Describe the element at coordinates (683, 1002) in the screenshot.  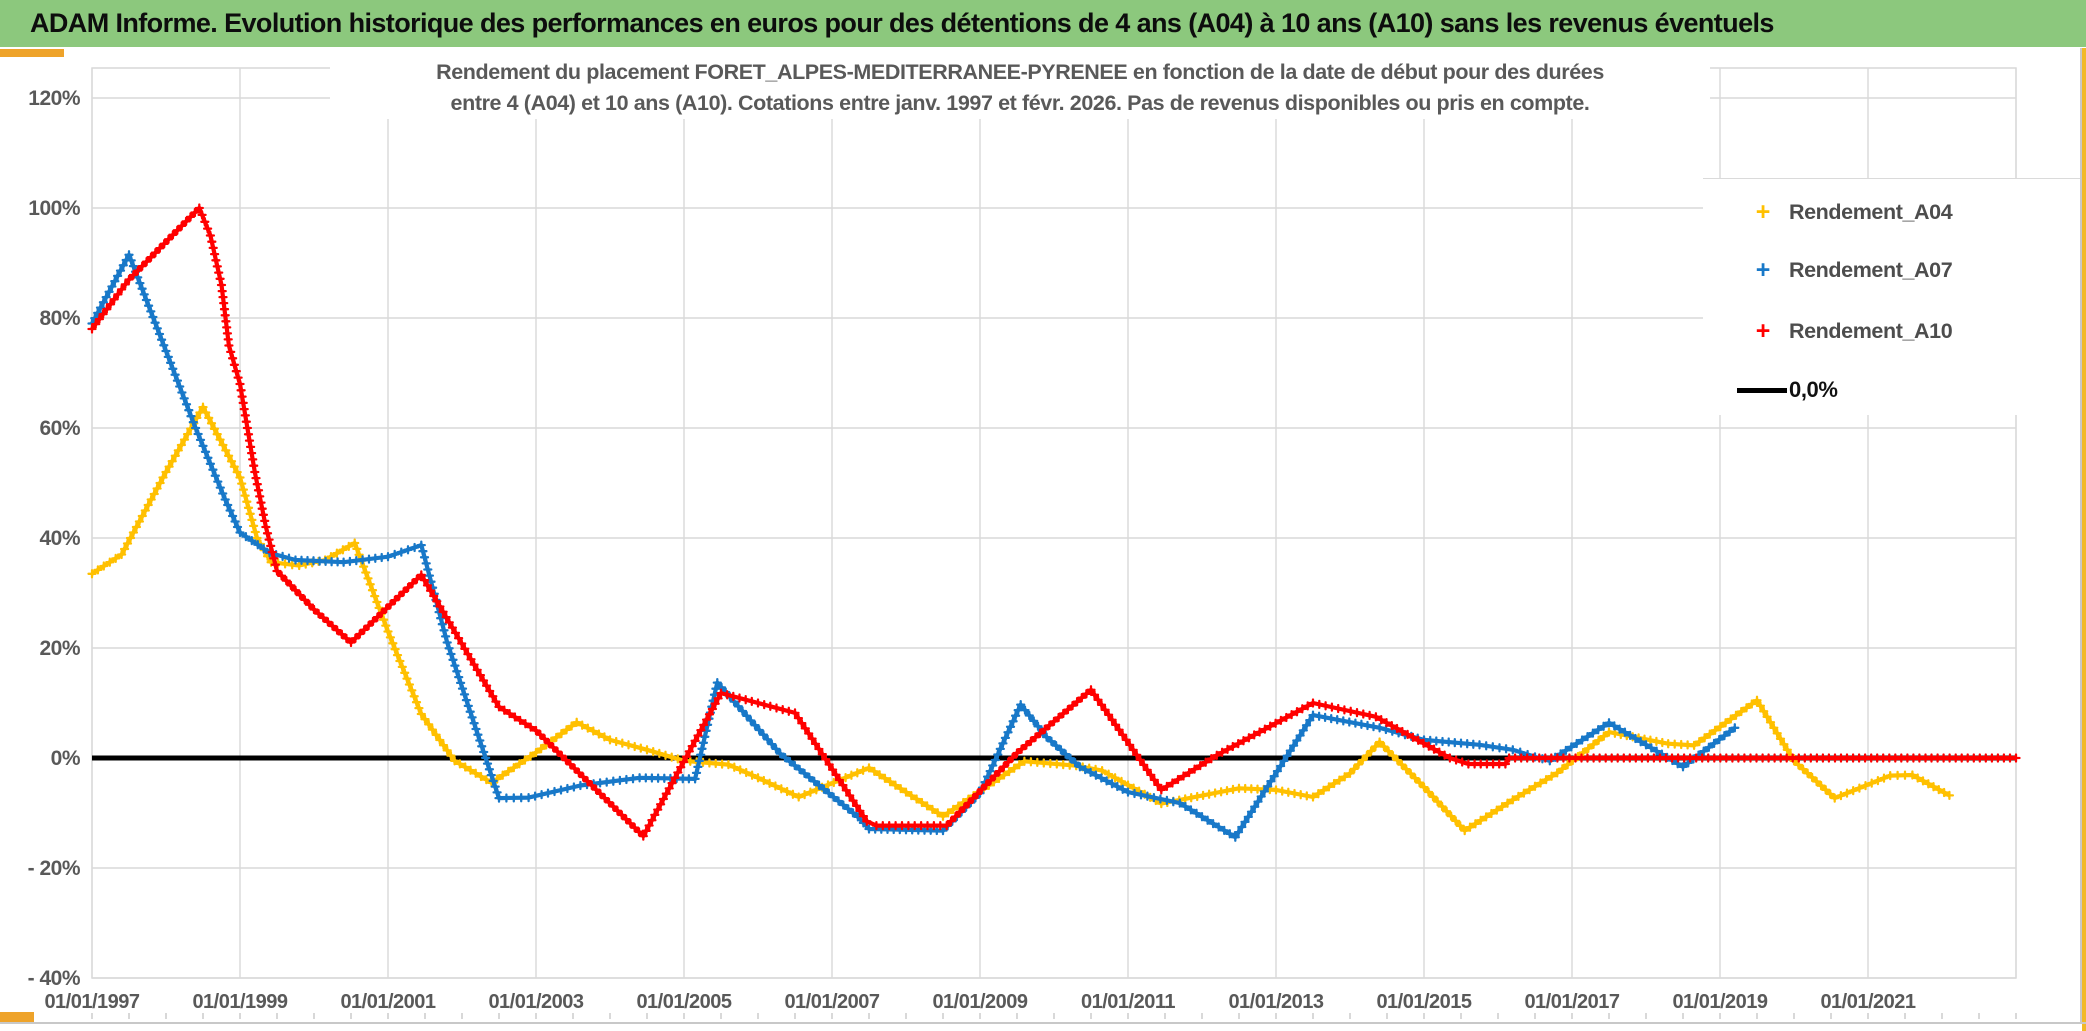
I see `x-tick-label: 01/01/2005` at that location.